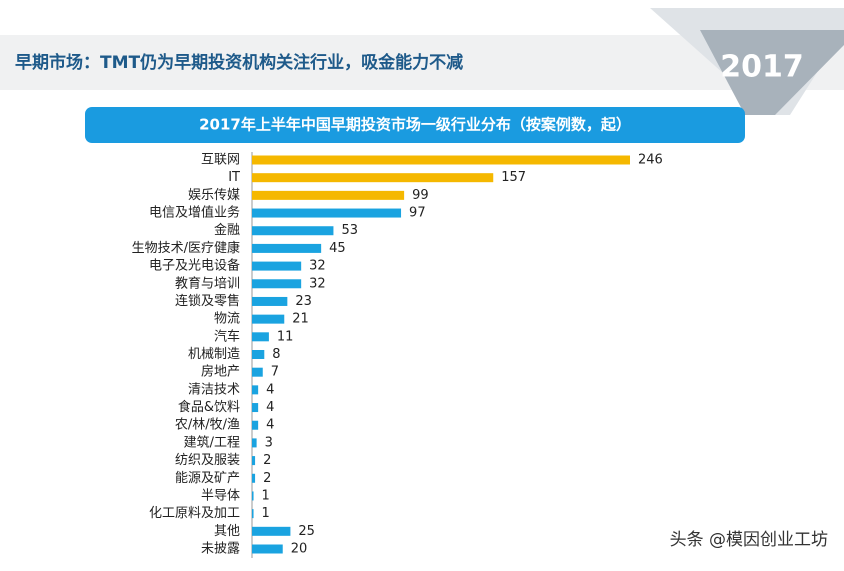  What do you see at coordinates (207, 460) in the screenshot?
I see `category-label: 纺织及服装` at bounding box center [207, 460].